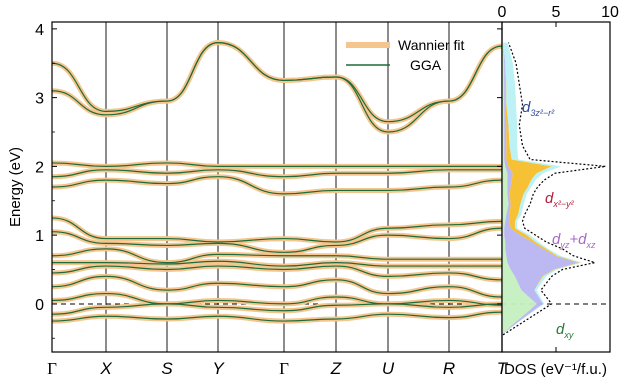  I want to click on kpoint-label: T, so click(503, 368).